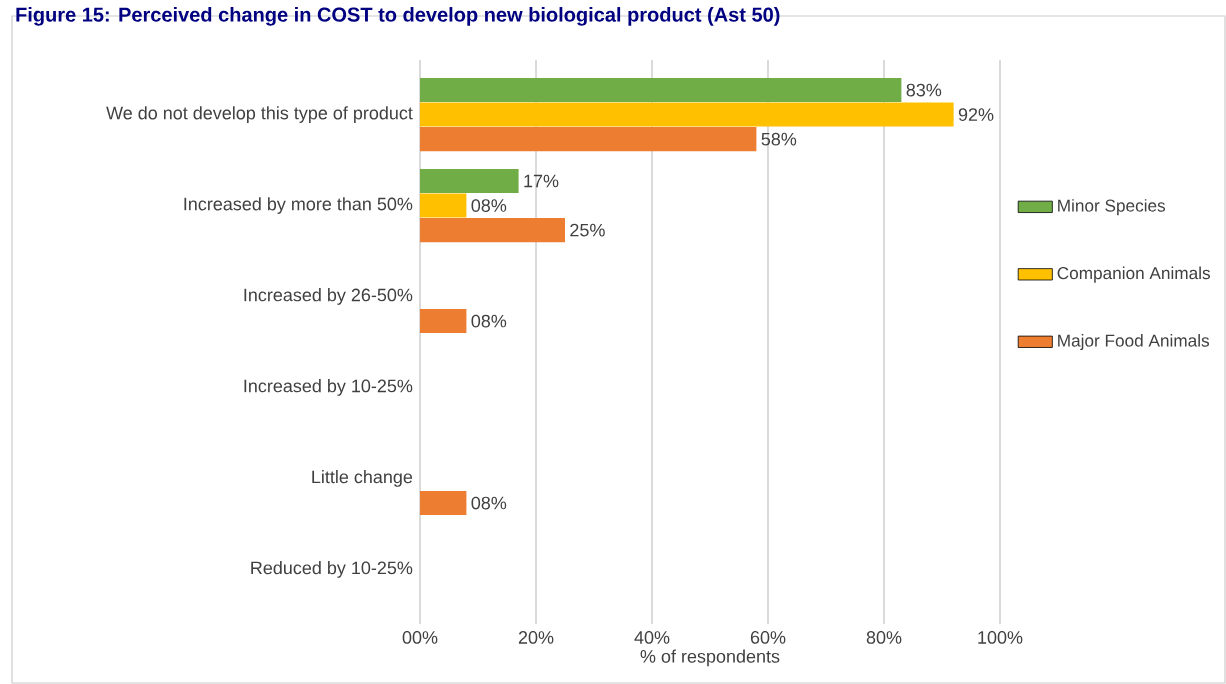  Describe the element at coordinates (328, 296) in the screenshot. I see `y-tick-label: Increased by 26-50%` at that location.